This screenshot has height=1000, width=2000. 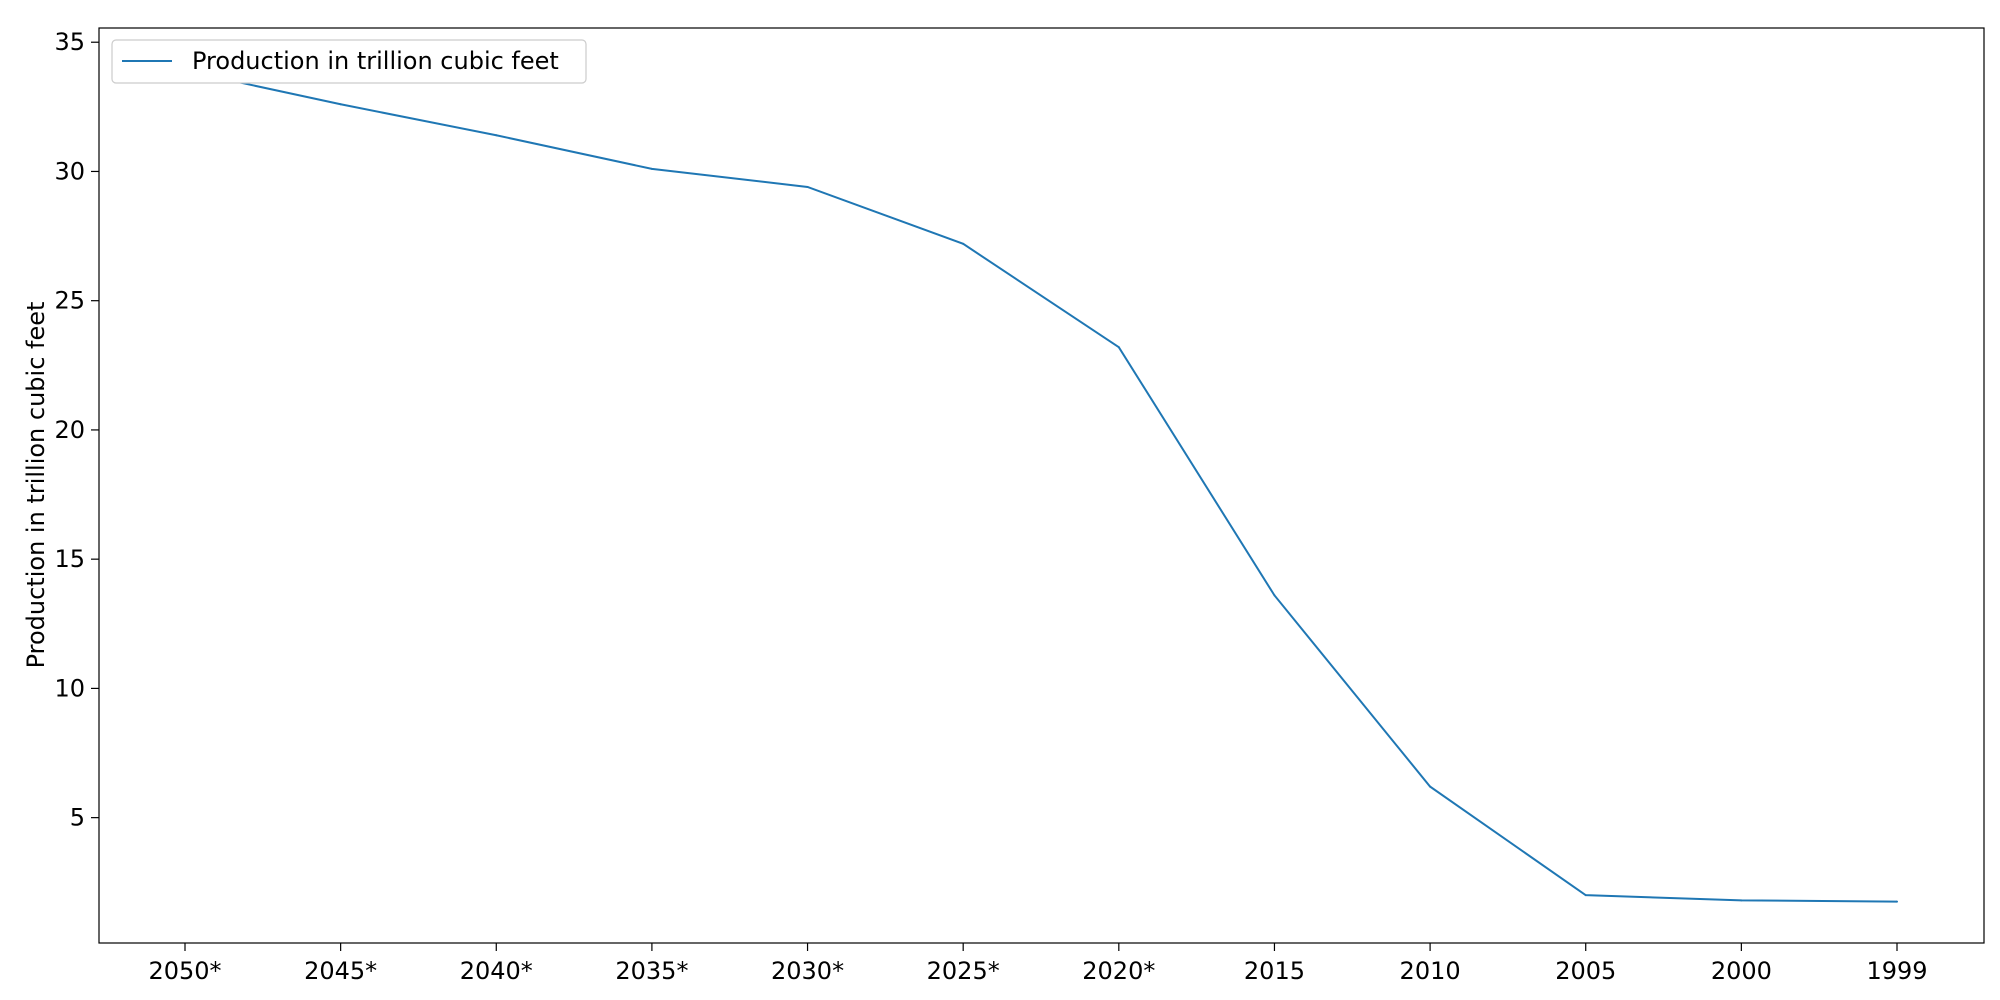 I want to click on legend-box, so click(x=349, y=61).